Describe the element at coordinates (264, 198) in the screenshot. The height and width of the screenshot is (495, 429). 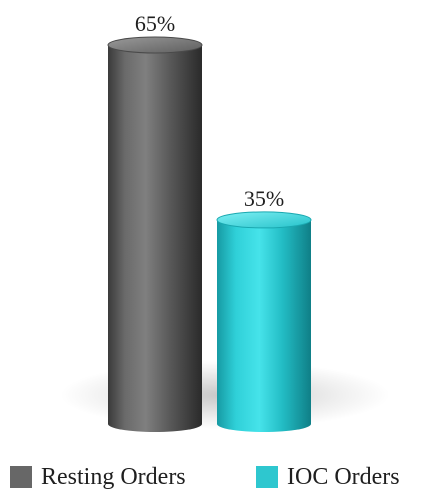
I see `value-label-ioc-orders: 35%` at that location.